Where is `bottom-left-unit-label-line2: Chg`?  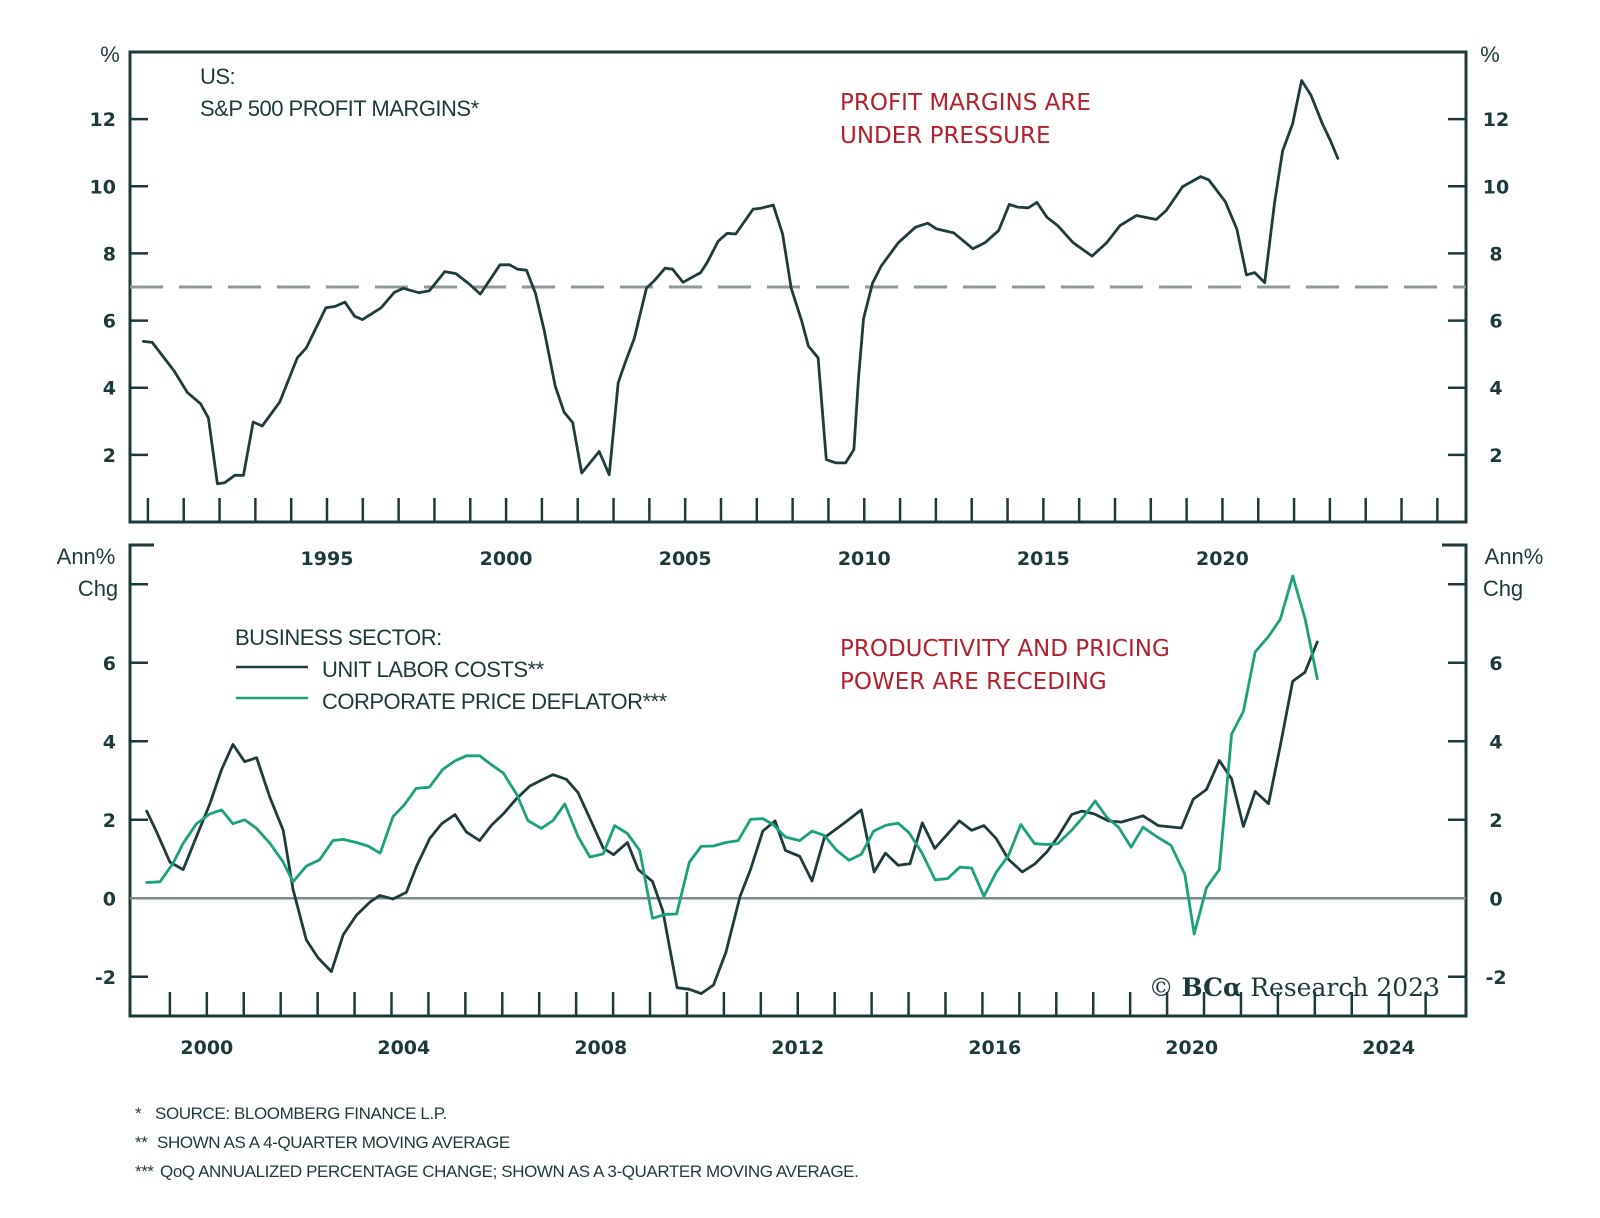 bottom-left-unit-label-line2: Chg is located at coordinates (98, 588).